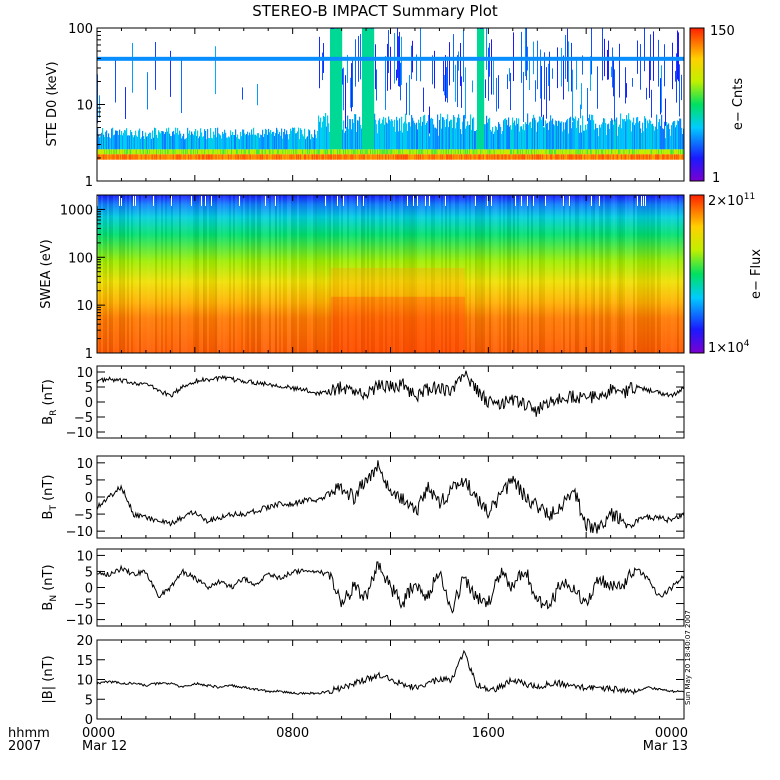  What do you see at coordinates (29, 733) in the screenshot?
I see `time-axis-label-hhmm: hhmm` at bounding box center [29, 733].